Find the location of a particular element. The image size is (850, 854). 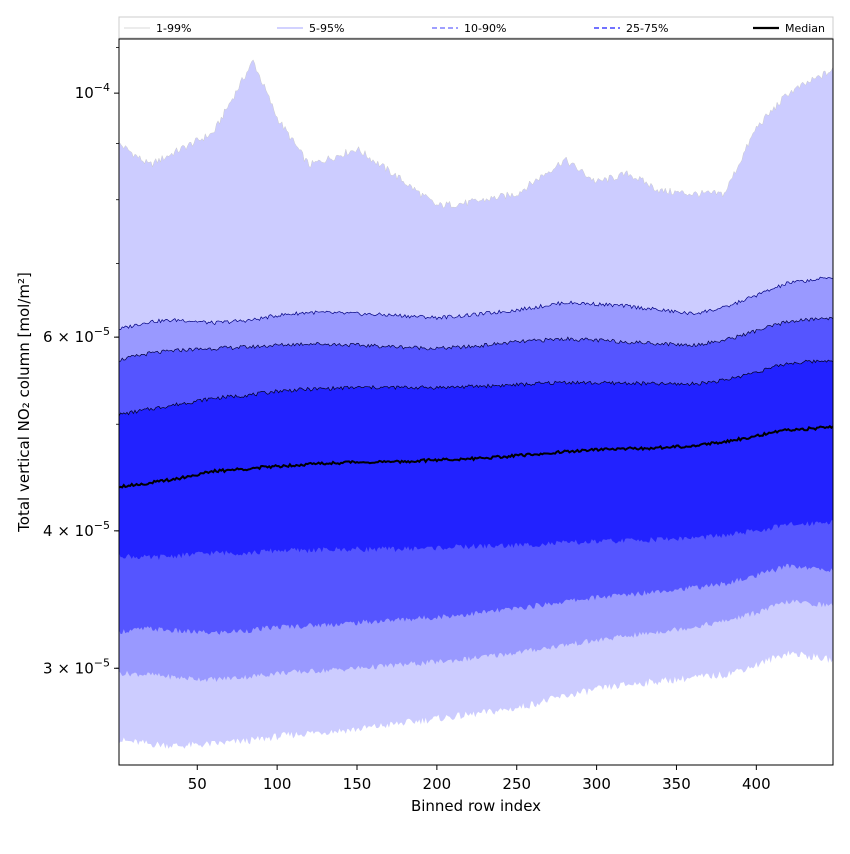

band-upper-line-1-99% is located at coordinates (476, 134).